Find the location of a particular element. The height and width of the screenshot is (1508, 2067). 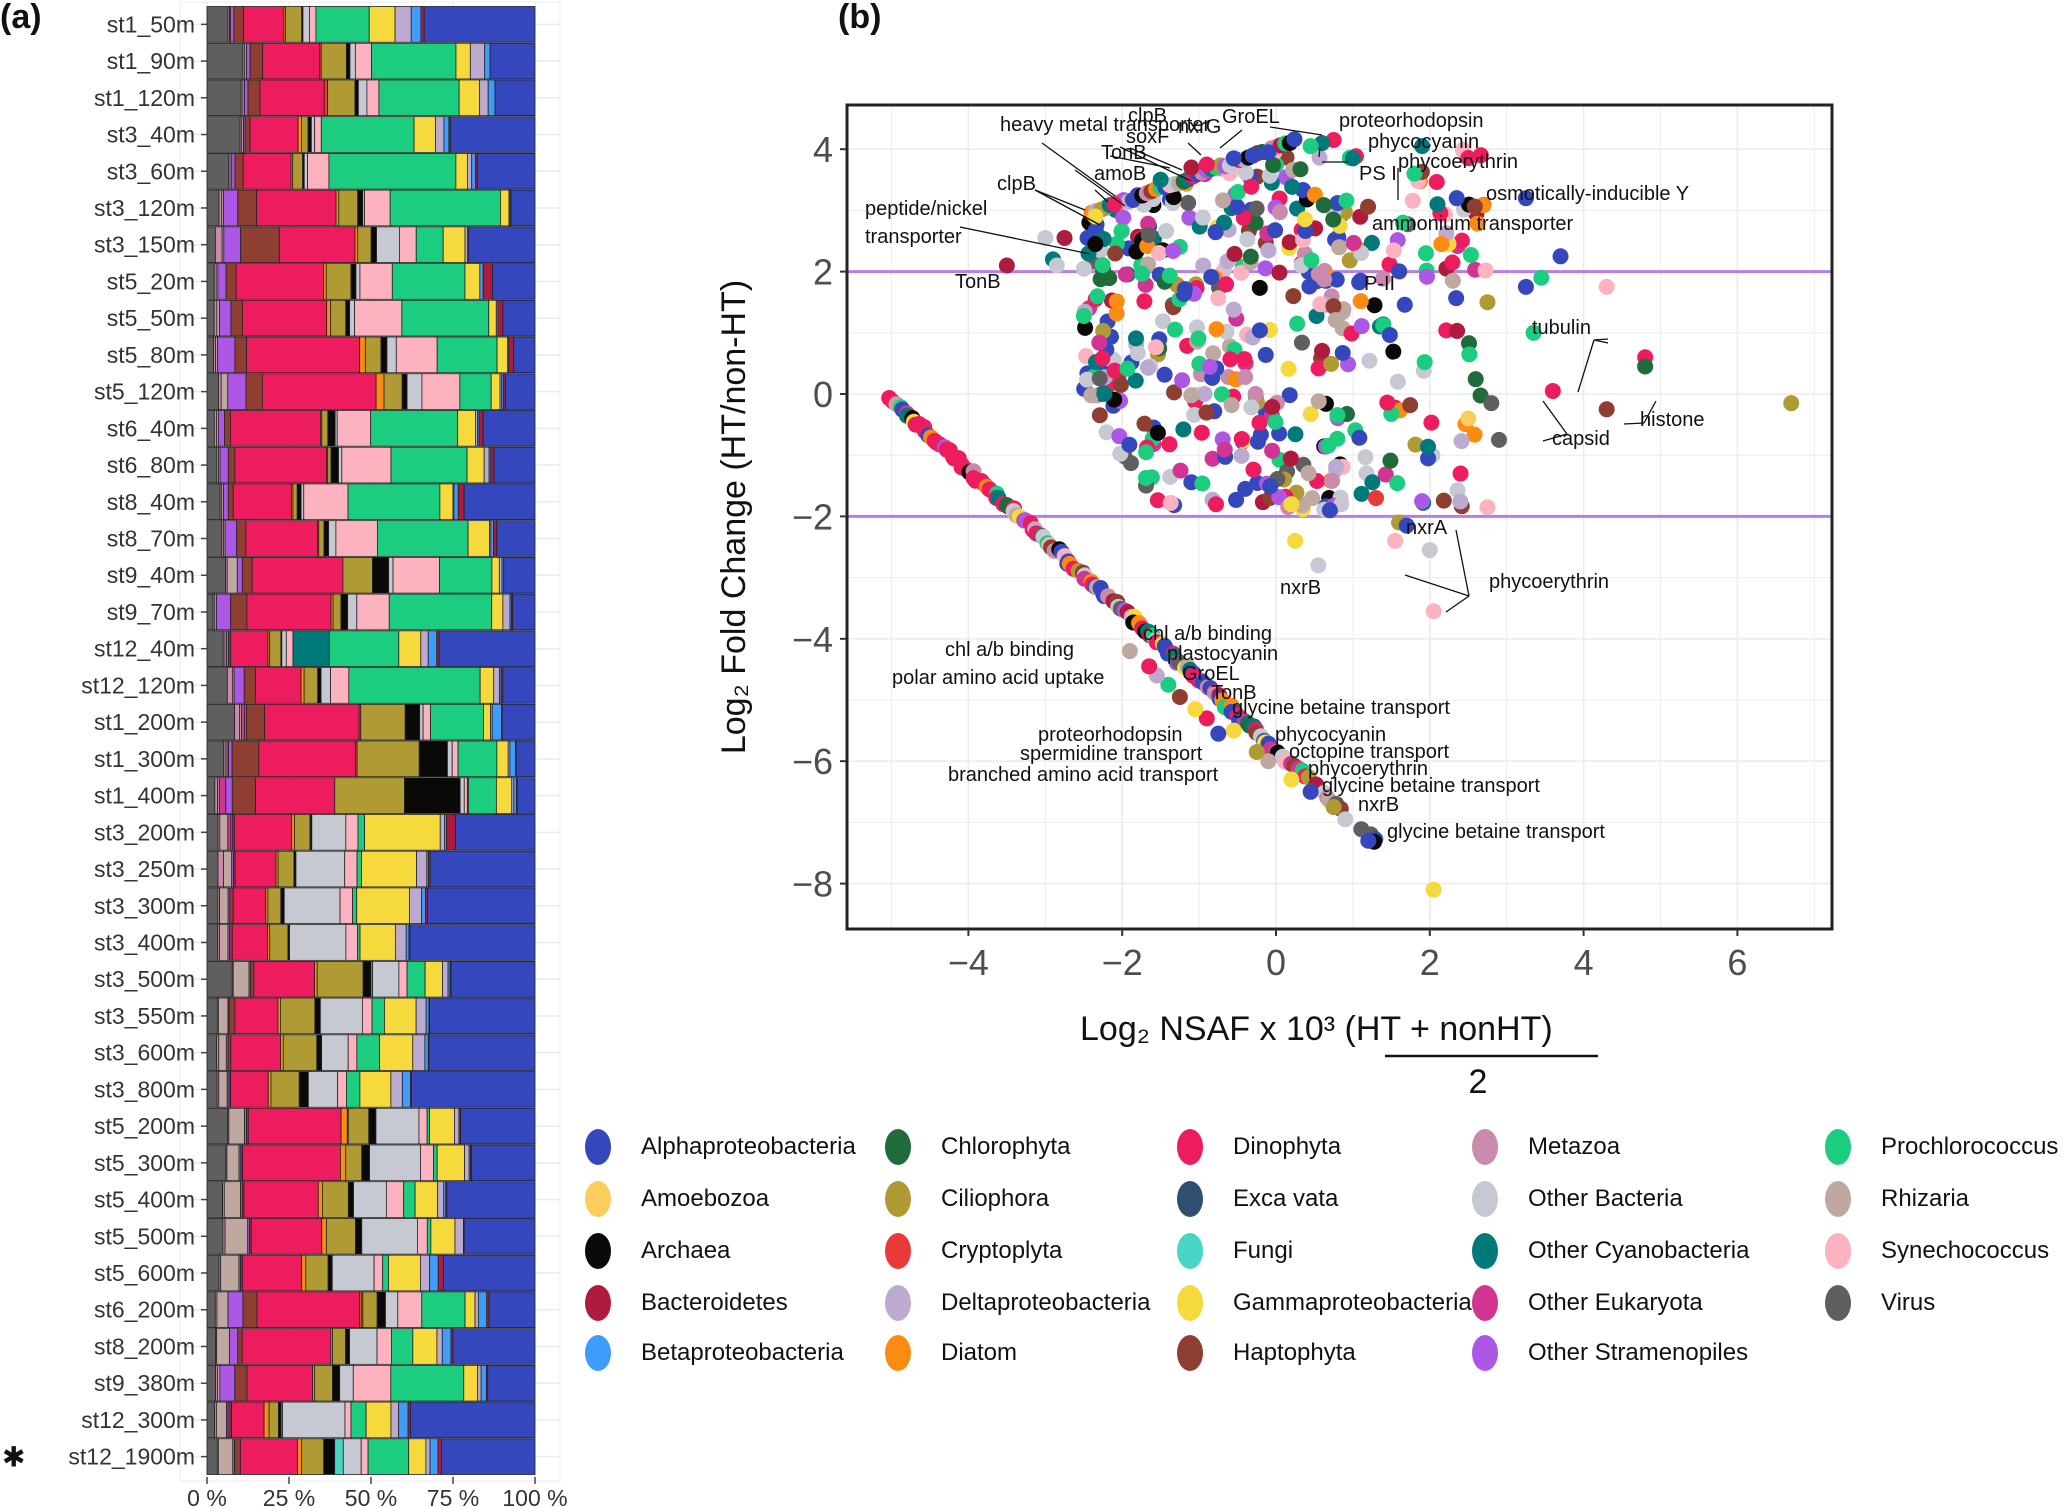

category-label: st3_550m is located at coordinates (144, 1016).